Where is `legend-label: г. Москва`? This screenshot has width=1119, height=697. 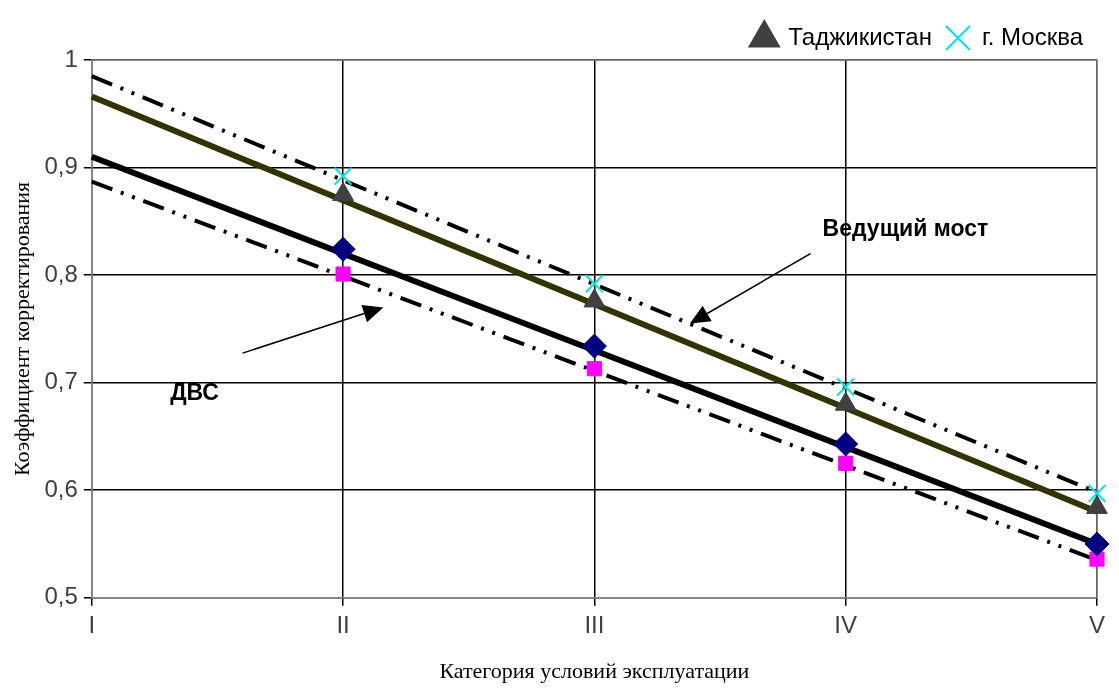 legend-label: г. Москва is located at coordinates (1032, 36).